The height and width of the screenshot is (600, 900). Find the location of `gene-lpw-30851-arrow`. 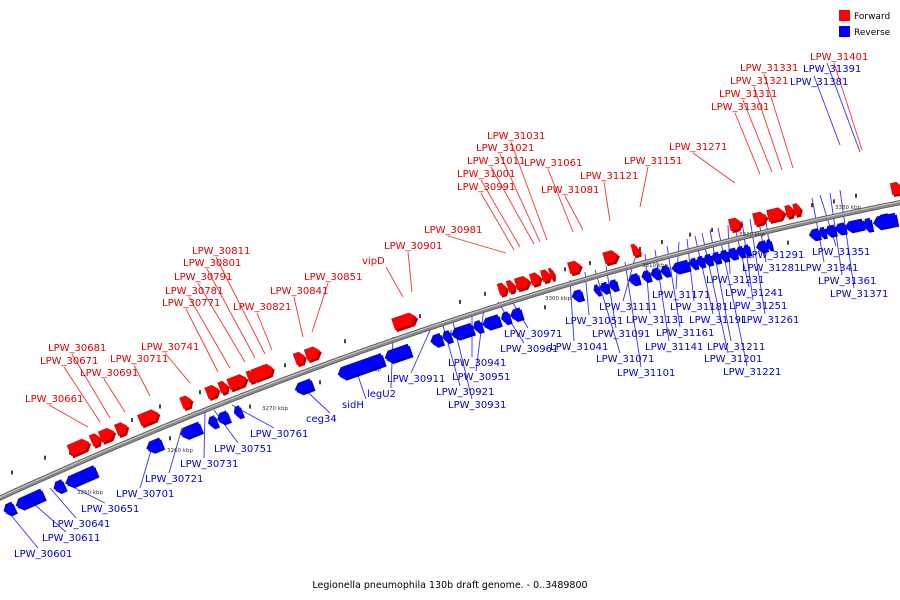

gene-lpw-30851-arrow is located at coordinates (311, 354).